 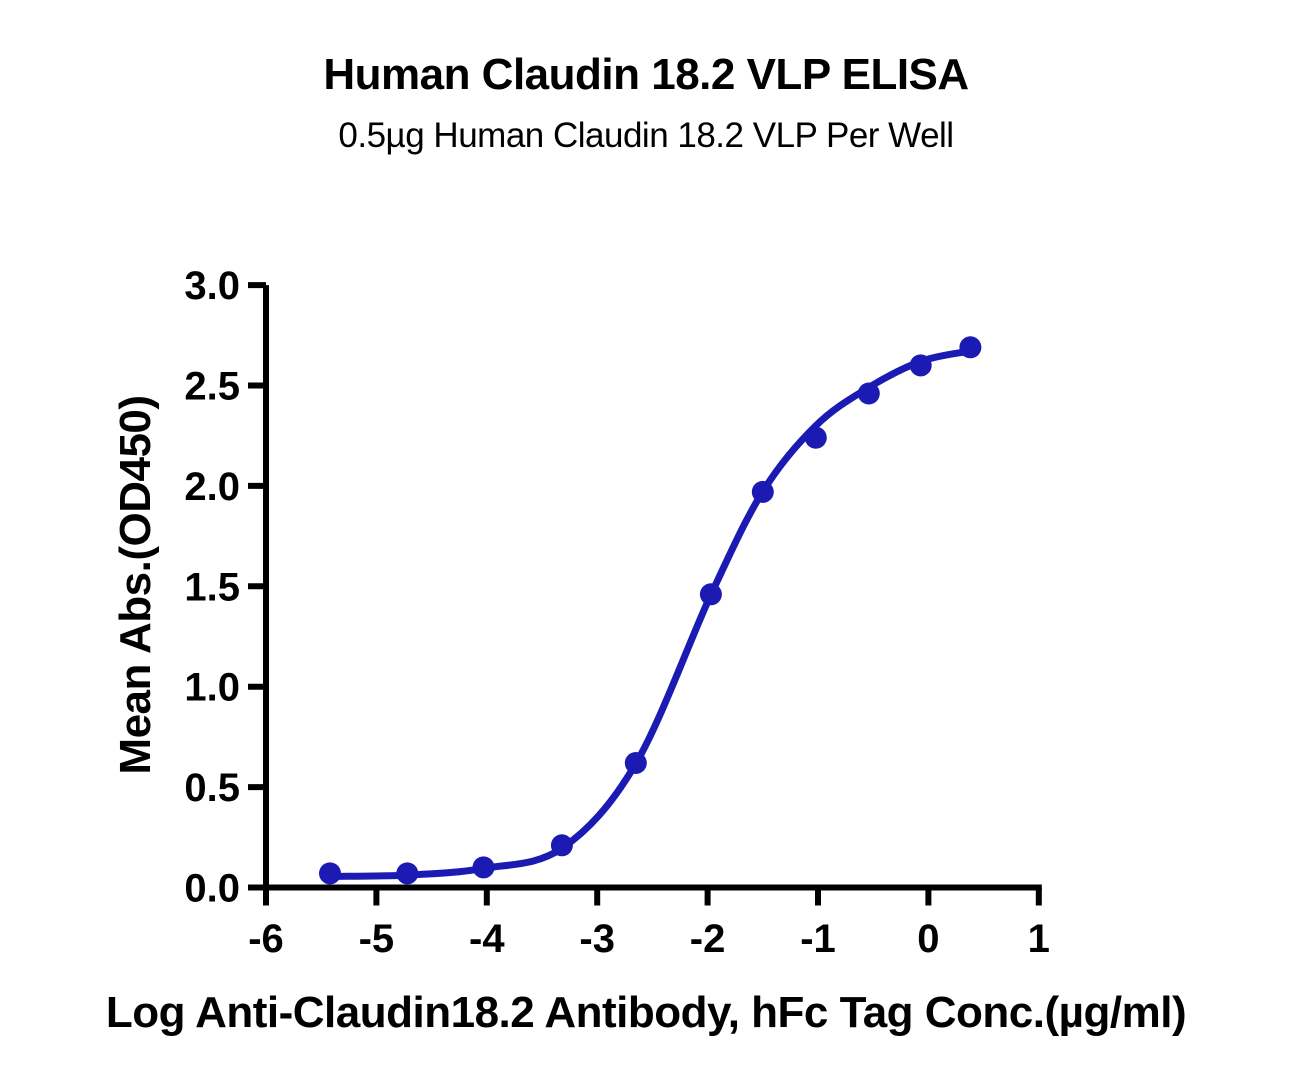 I want to click on x-tick-label: -1, so click(x=818, y=939).